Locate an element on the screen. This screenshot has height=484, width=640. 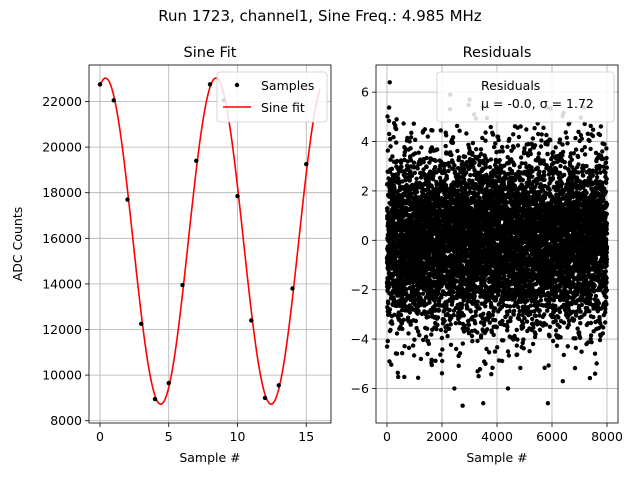
x-tick-label: 0 is located at coordinates (100, 436).